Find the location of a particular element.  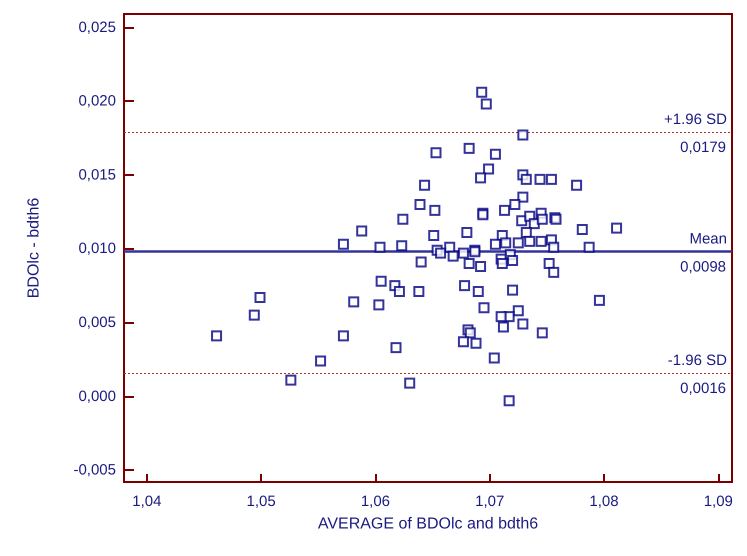

y-tick-label: 0,020 is located at coordinates (97, 101).